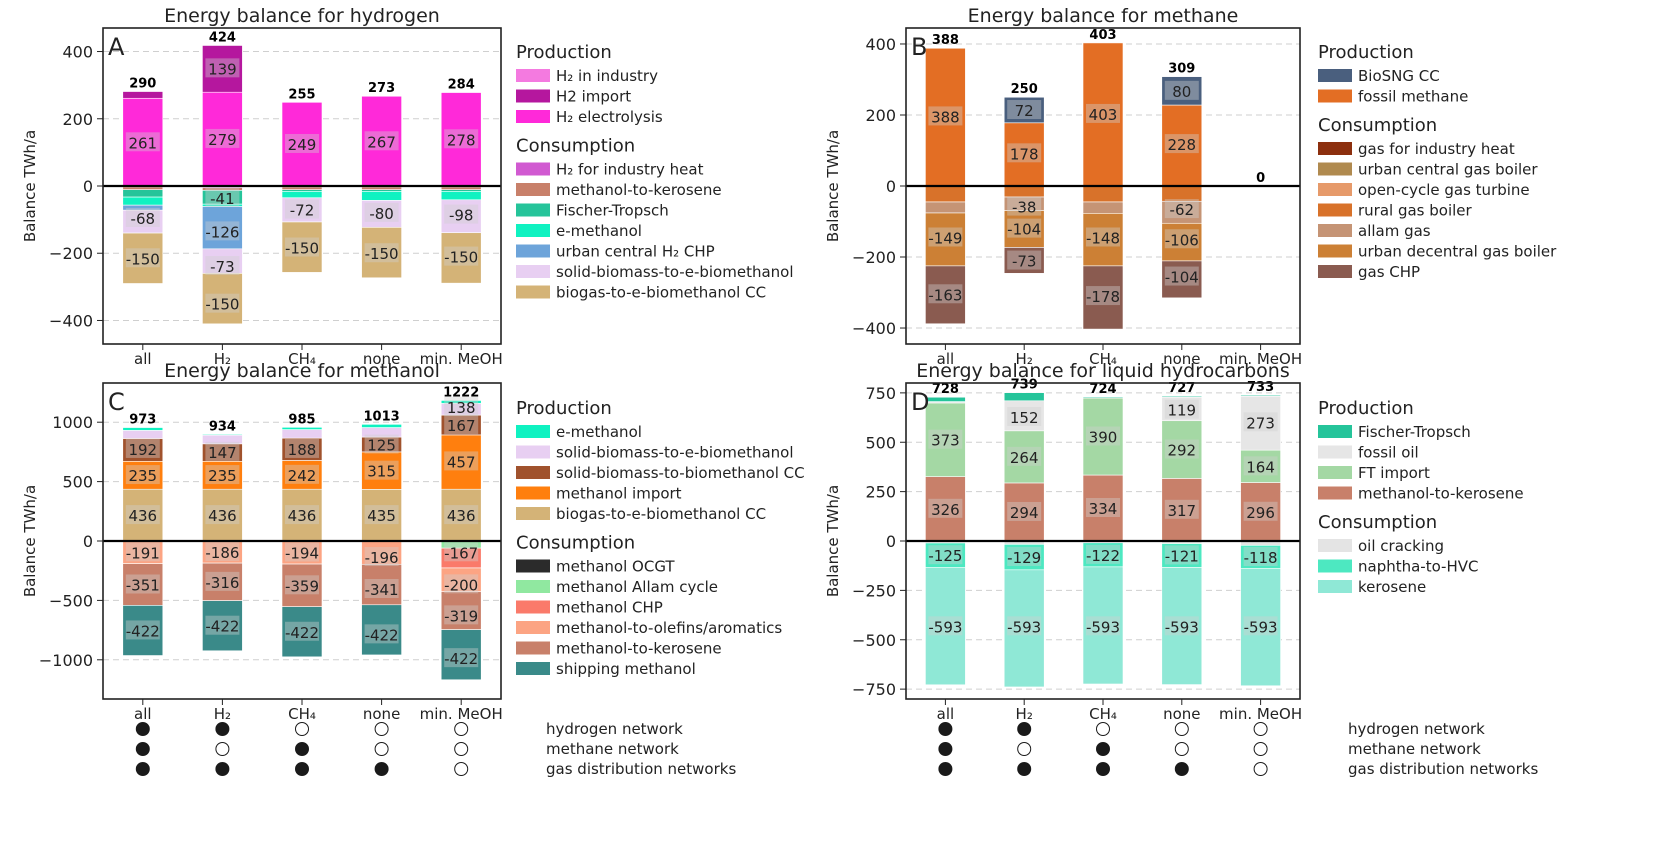 The height and width of the screenshot is (864, 1672). Describe the element at coordinates (381, 446) in the screenshot. I see `value-label: 125` at that location.